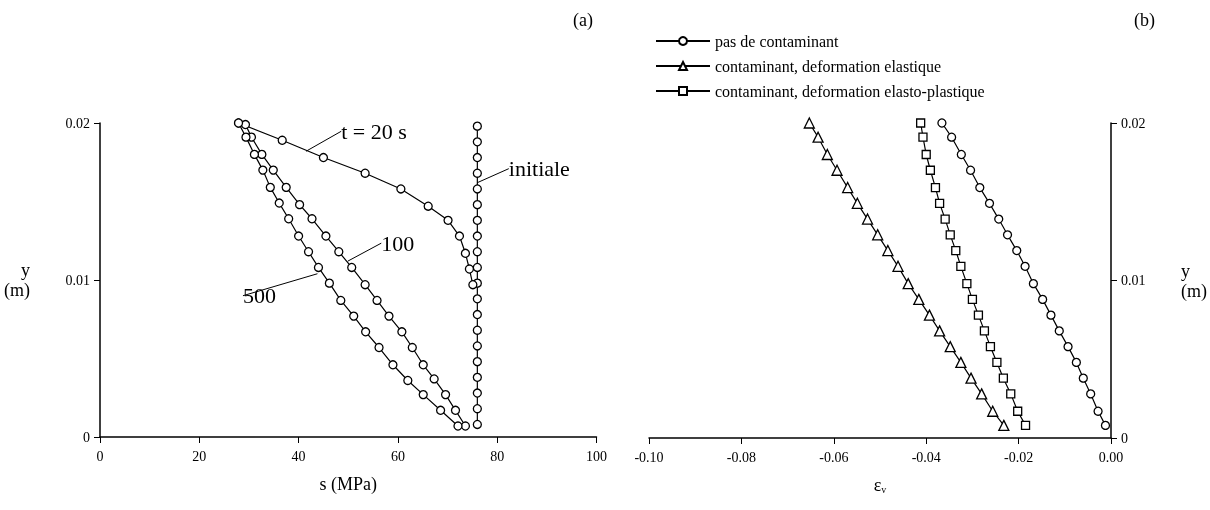 This screenshot has height=510, width=1210. I want to click on x-tick-label: -0.04, so click(926, 457).